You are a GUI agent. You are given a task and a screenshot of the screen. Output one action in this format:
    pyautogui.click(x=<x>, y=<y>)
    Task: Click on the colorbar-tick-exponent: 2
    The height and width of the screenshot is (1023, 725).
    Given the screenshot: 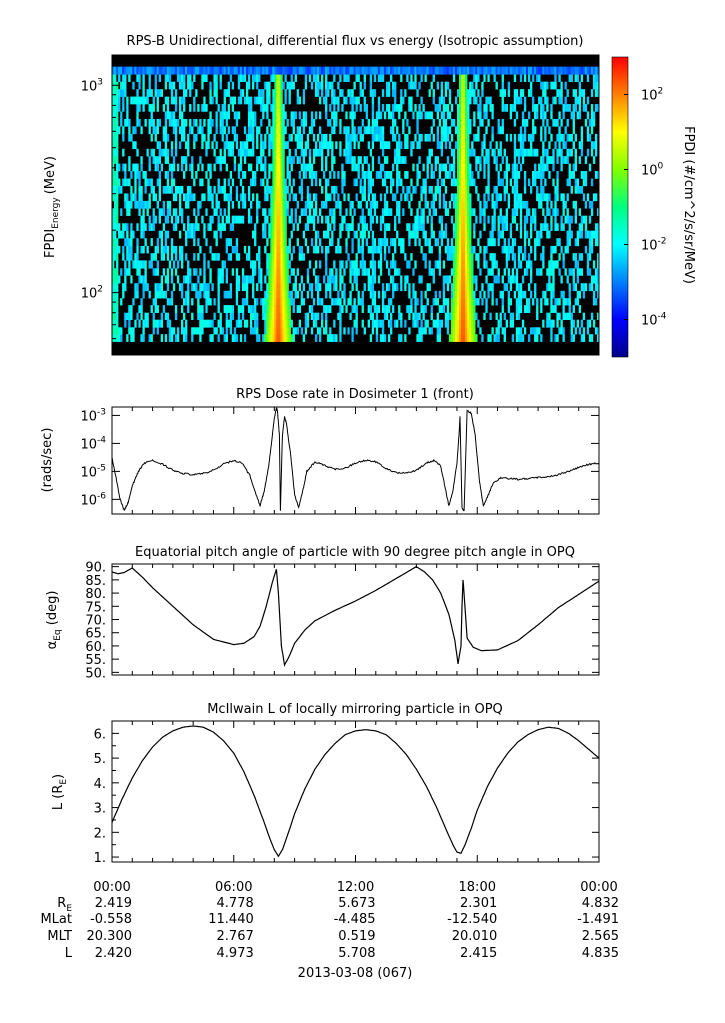 What is the action you would take?
    pyautogui.click(x=661, y=92)
    